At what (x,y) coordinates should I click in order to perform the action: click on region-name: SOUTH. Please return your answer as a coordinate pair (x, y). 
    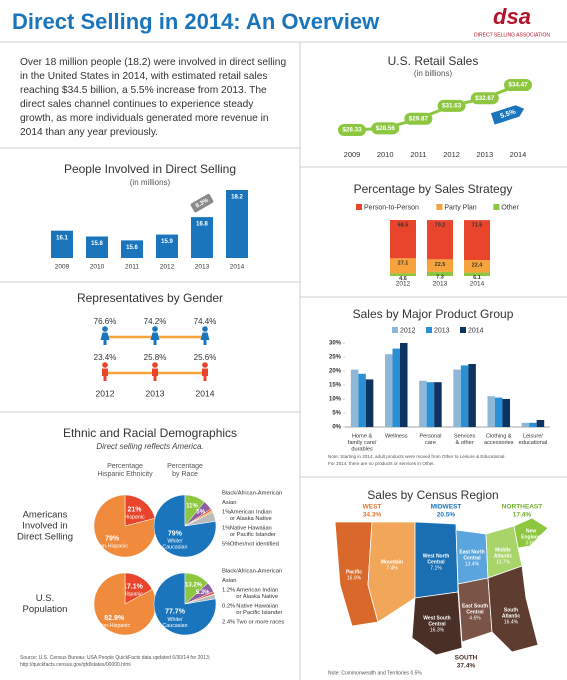
    Looking at the image, I should click on (466, 658).